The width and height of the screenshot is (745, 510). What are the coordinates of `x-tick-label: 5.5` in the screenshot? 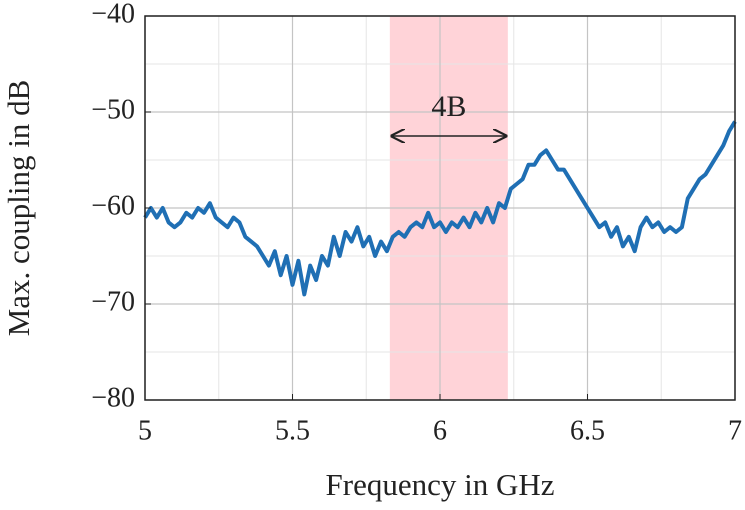 It's located at (292, 430).